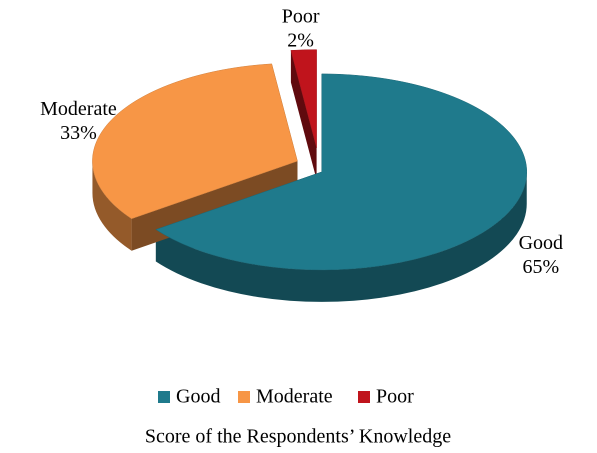 The image size is (597, 453). I want to click on chart-title: Score of the Respondents’ Knowledge, so click(298, 437).